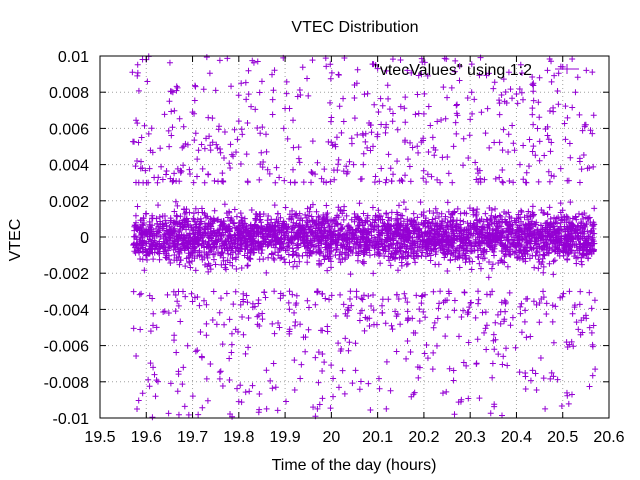 The height and width of the screenshot is (480, 640). I want to click on x-tick-label: 19.7, so click(192, 437).